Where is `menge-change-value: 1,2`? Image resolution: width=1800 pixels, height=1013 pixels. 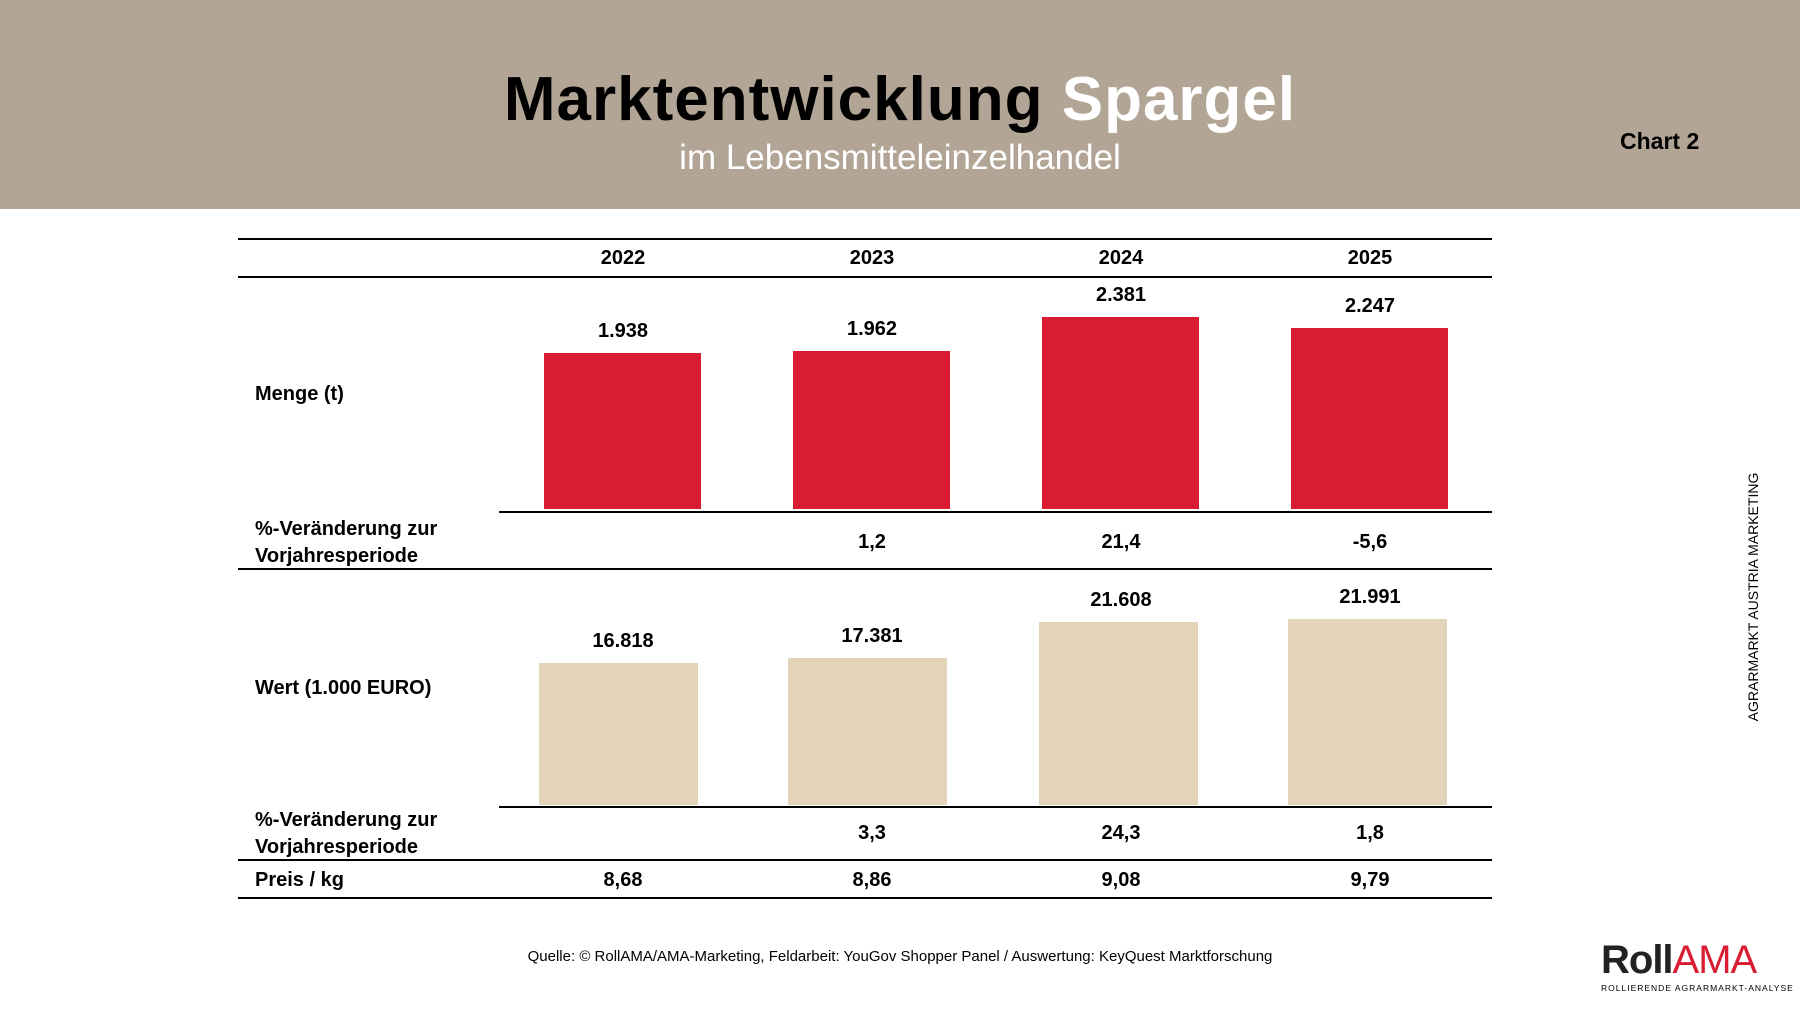
menge-change-value: 1,2 is located at coordinates (872, 542).